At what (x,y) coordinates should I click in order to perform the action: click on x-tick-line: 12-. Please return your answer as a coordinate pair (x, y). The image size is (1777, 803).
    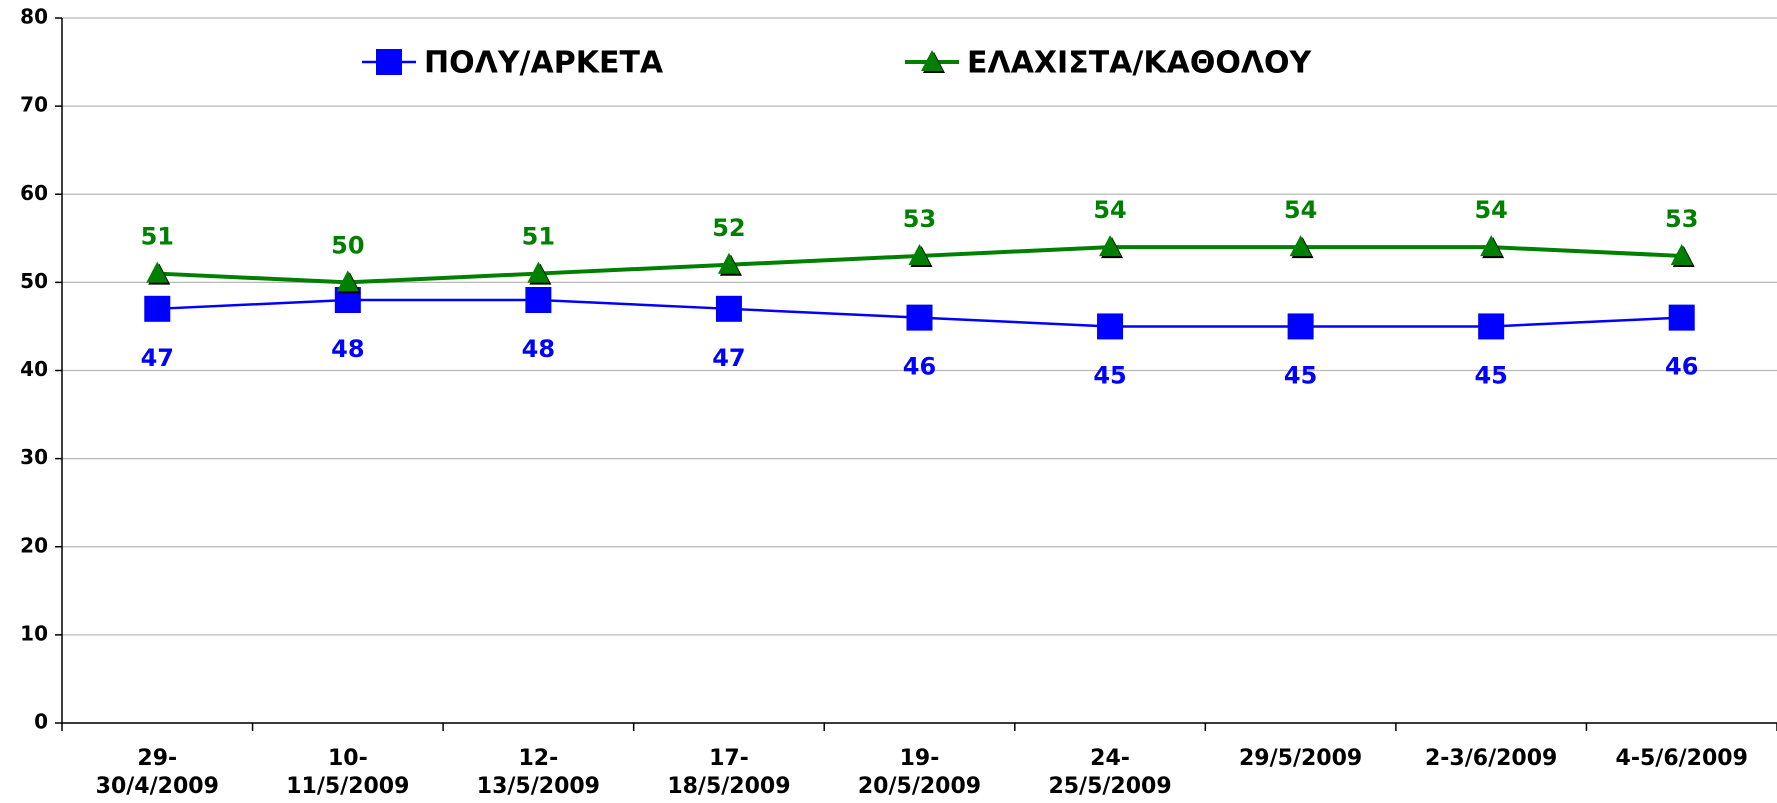
    Looking at the image, I should click on (539, 758).